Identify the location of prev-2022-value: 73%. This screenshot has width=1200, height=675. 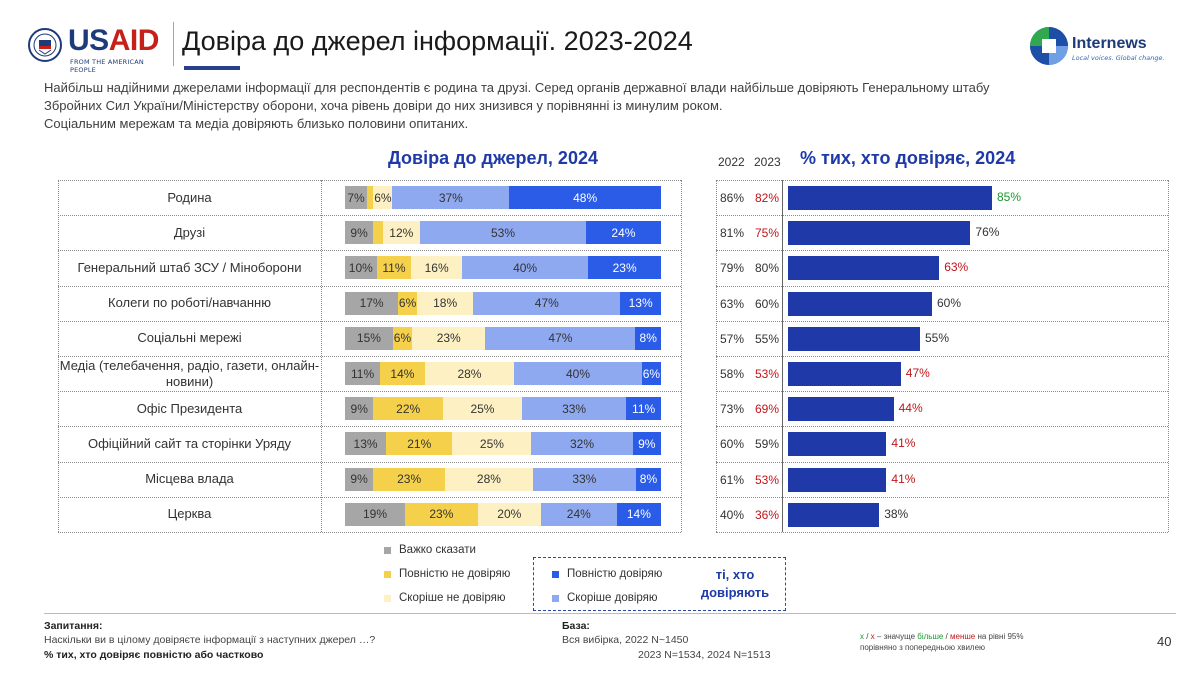
(732, 409).